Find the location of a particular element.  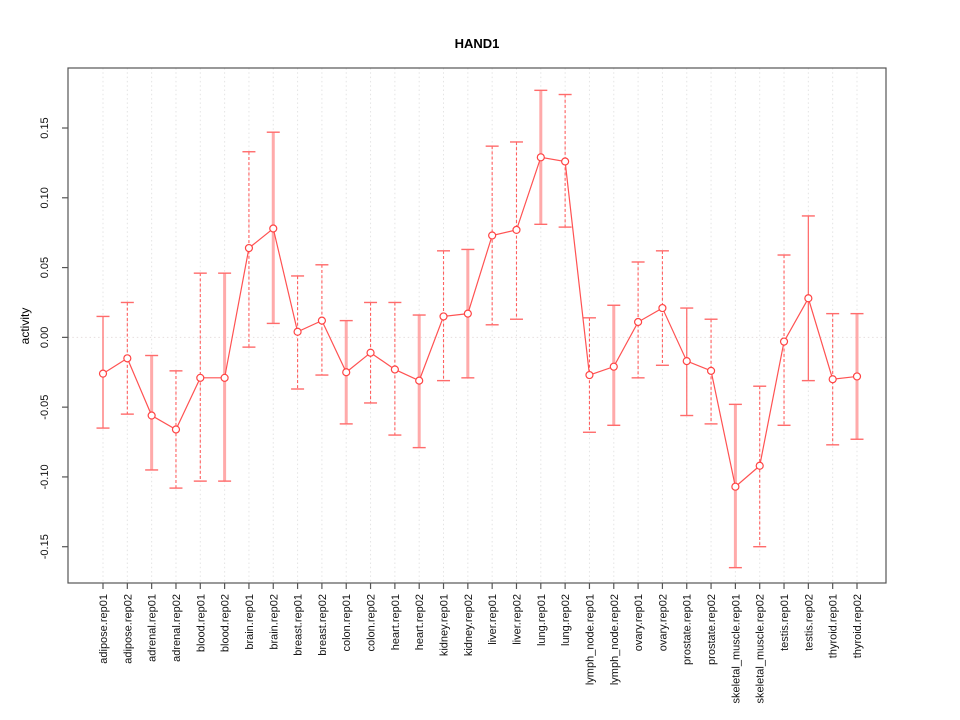

x-tick-label: testis.rep01 is located at coordinates (785, 622).